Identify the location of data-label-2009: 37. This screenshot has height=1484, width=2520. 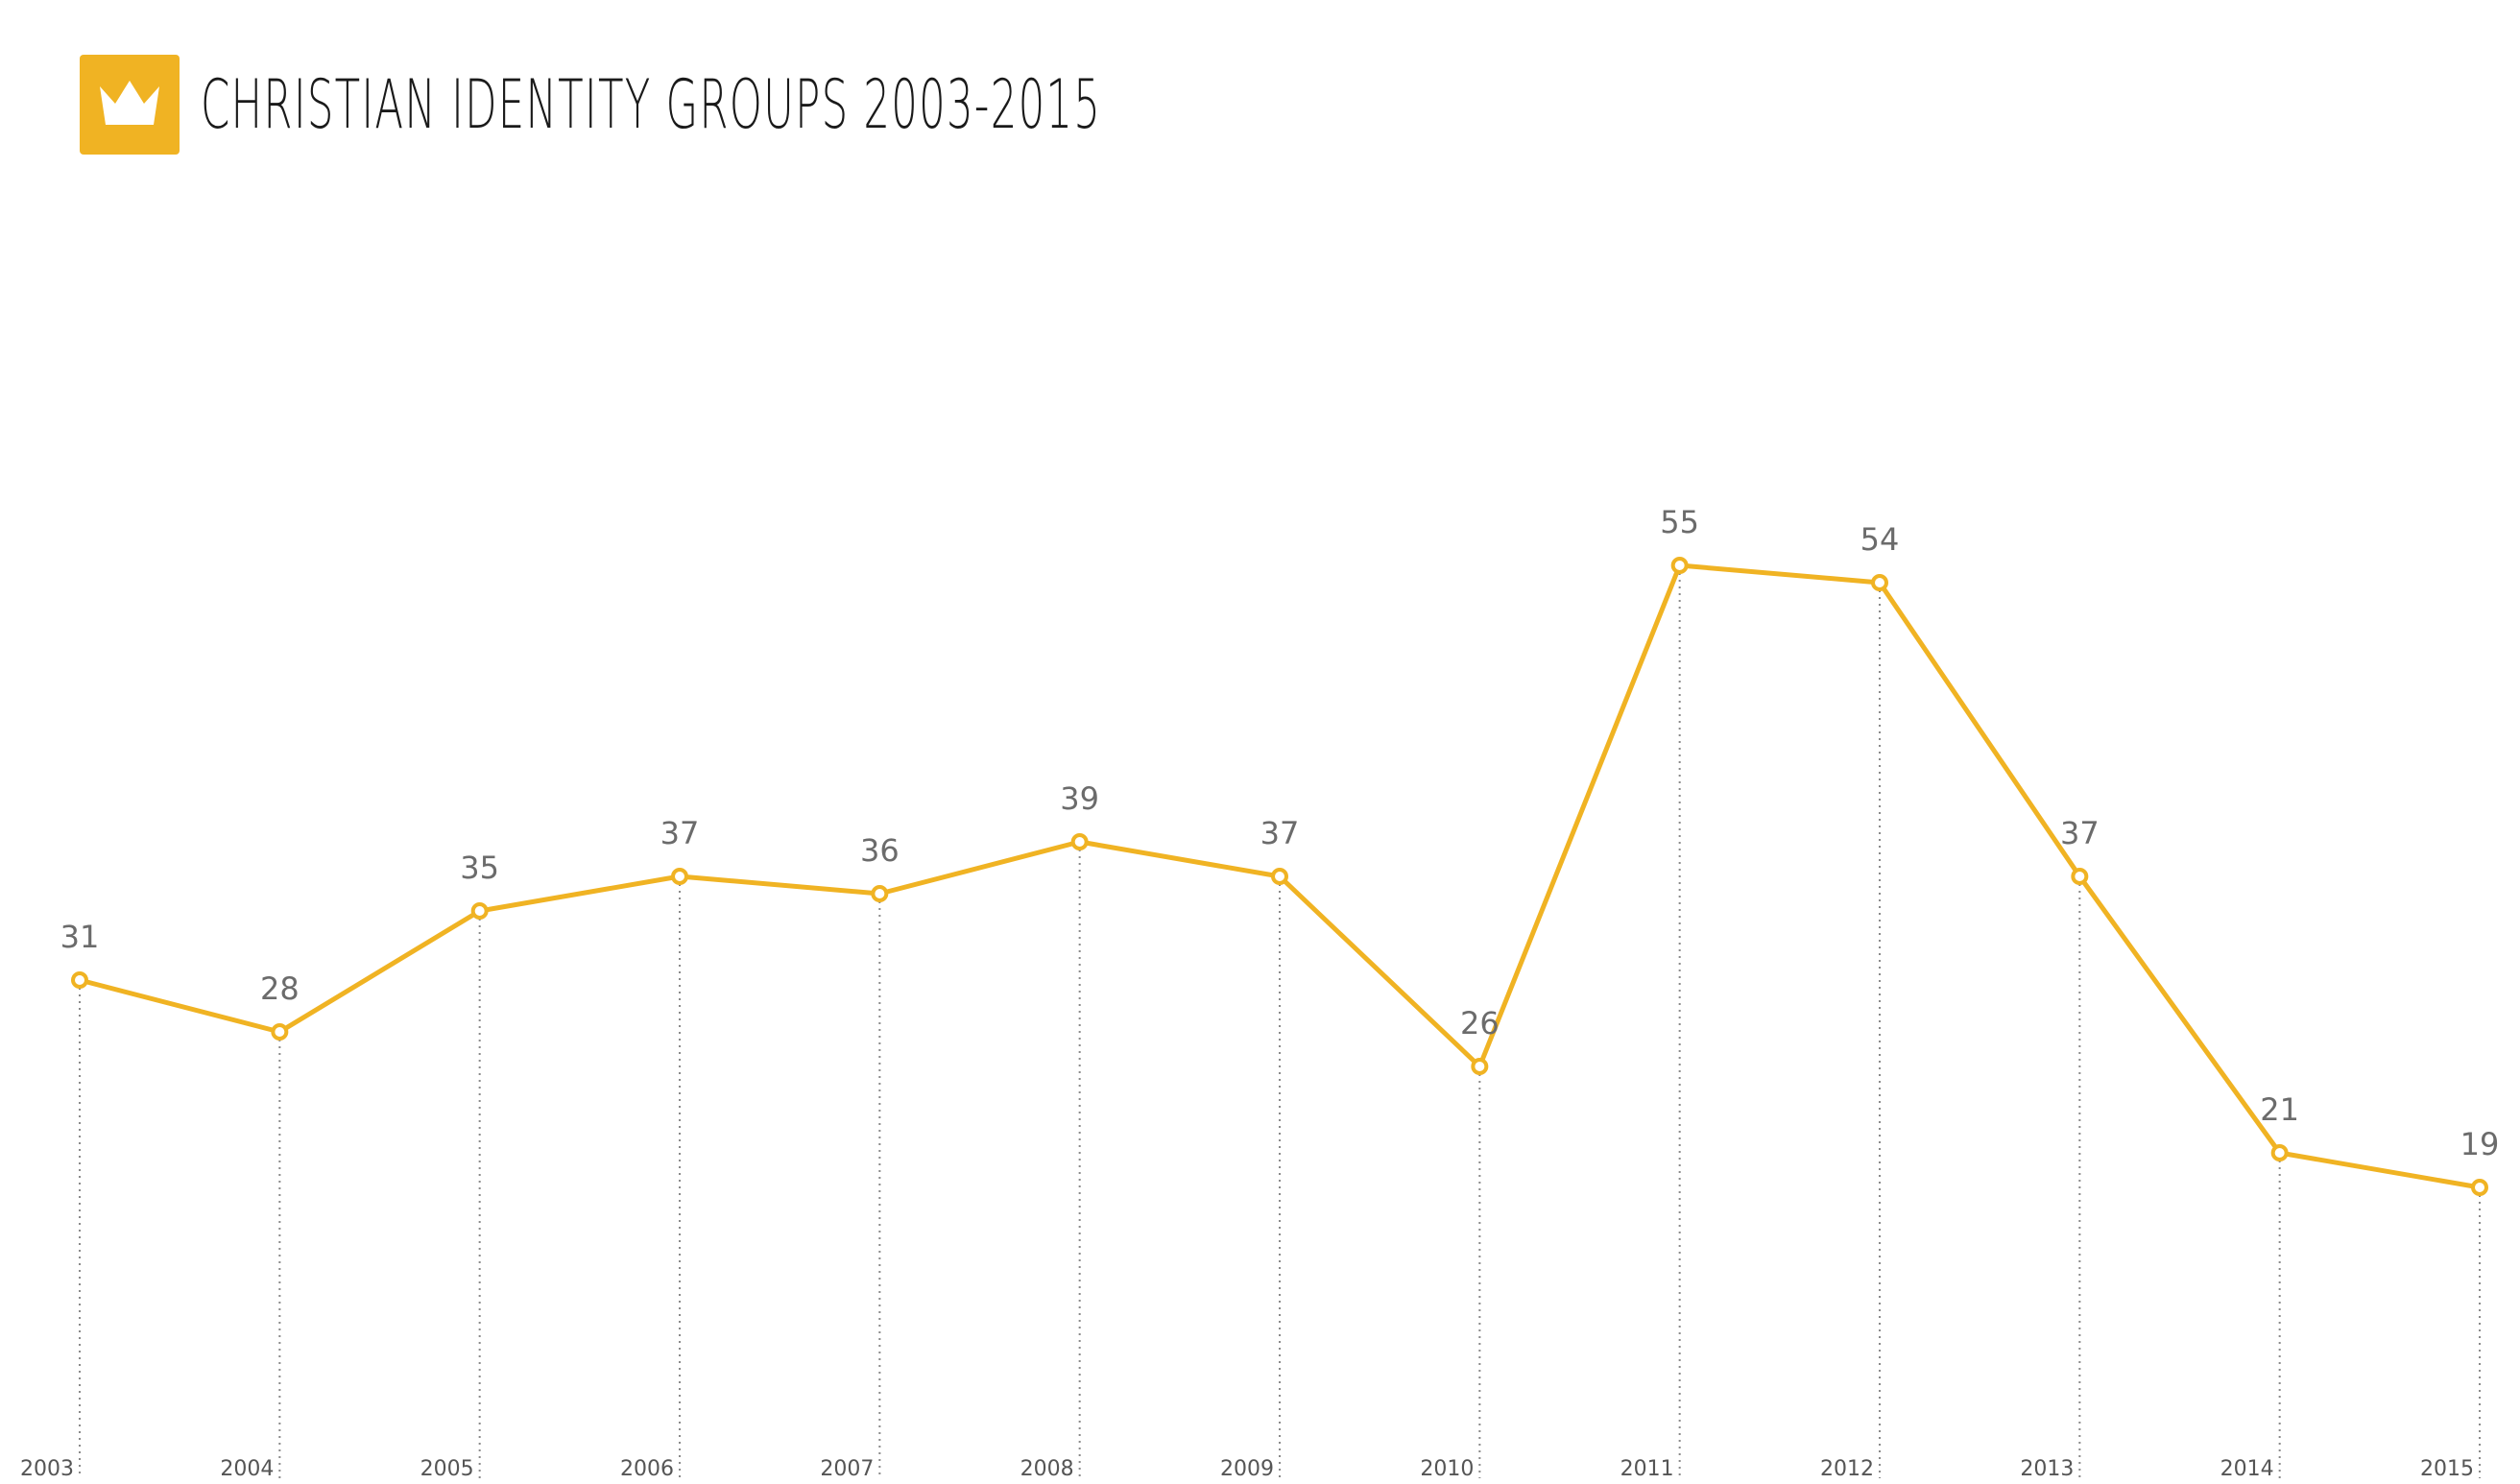
(1280, 833).